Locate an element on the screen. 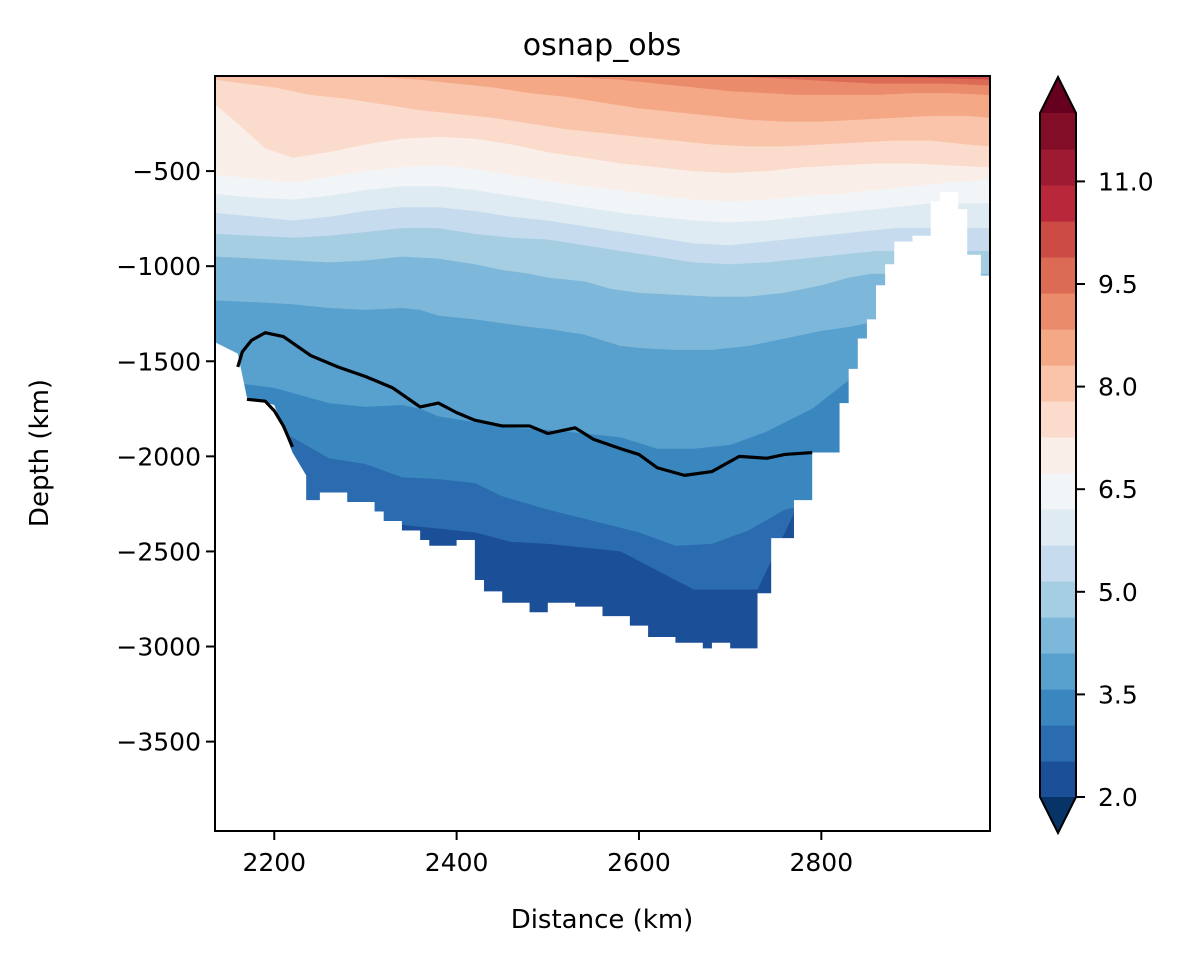 This screenshot has width=1199, height=963. contour-line-lower is located at coordinates (270, 422).